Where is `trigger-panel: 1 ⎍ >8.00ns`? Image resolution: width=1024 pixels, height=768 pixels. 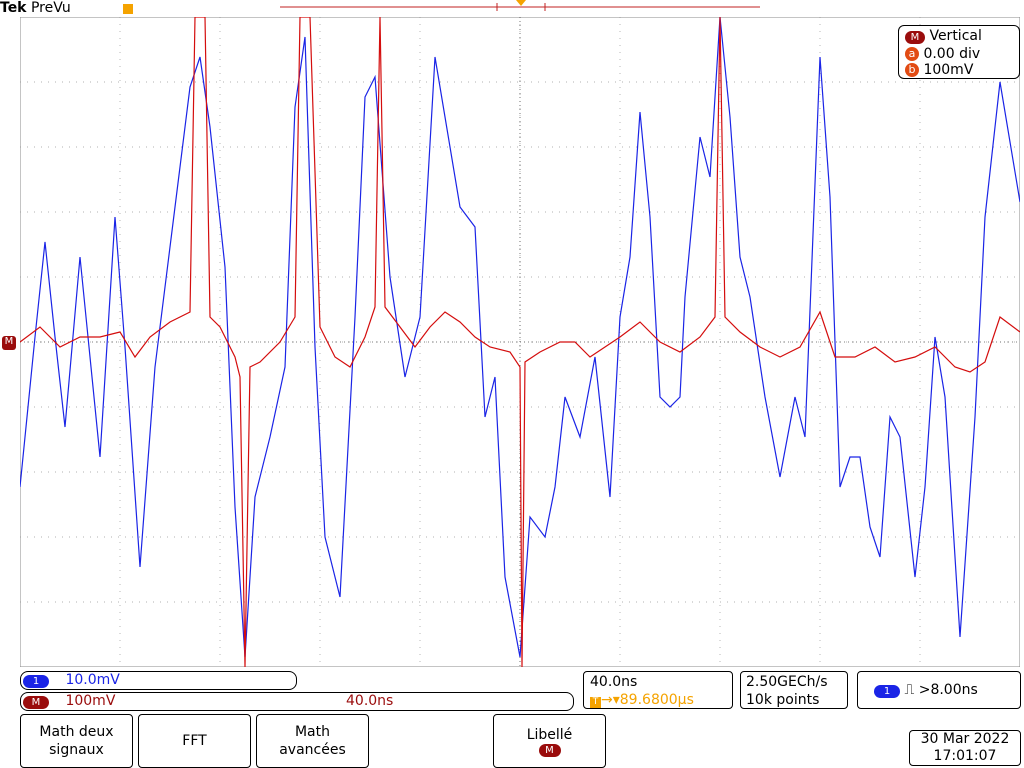
trigger-panel: 1 ⎍ >8.00ns is located at coordinates (939, 690).